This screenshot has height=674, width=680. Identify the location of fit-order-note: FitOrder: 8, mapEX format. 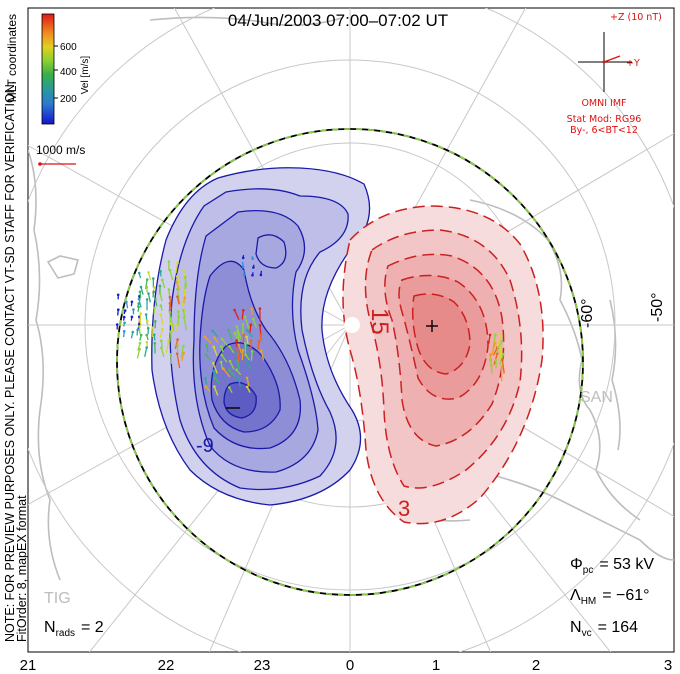
(22, 568).